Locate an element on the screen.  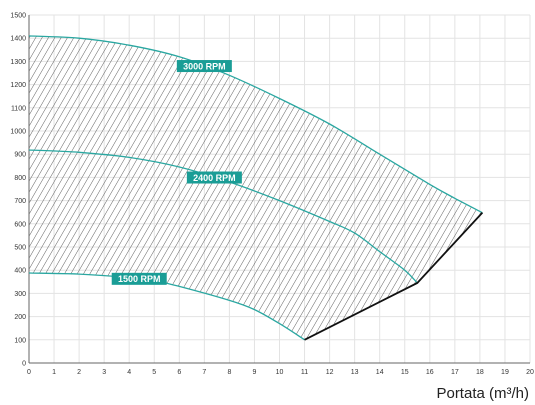
x-axis-label: Portata (m³/h) is located at coordinates (482, 393).